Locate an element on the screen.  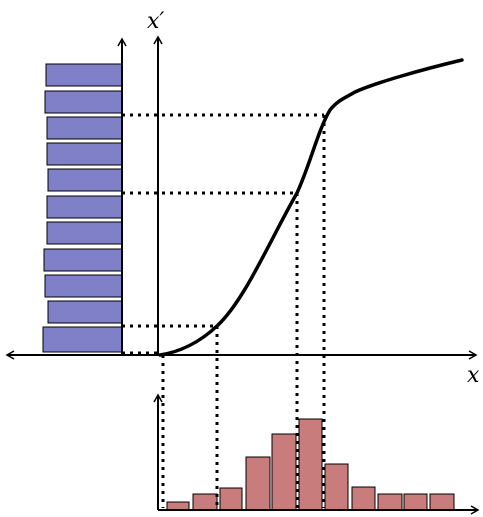
x-axis-label: x is located at coordinates (473, 375).